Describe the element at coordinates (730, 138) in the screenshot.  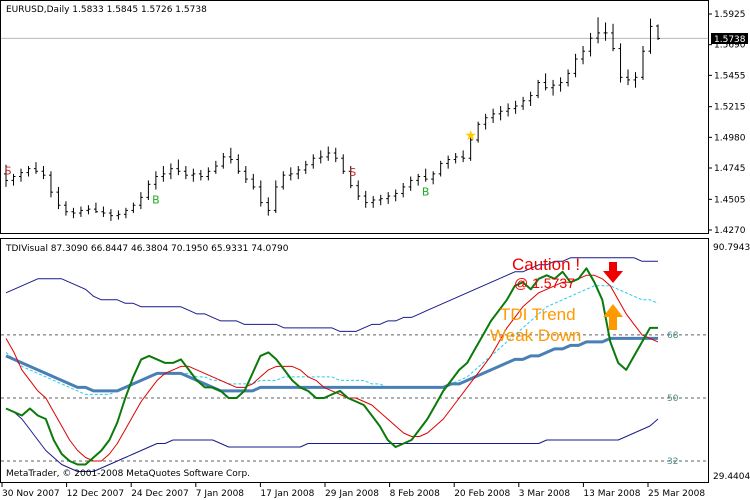
I see `price-axis-label: 1.4980` at that location.